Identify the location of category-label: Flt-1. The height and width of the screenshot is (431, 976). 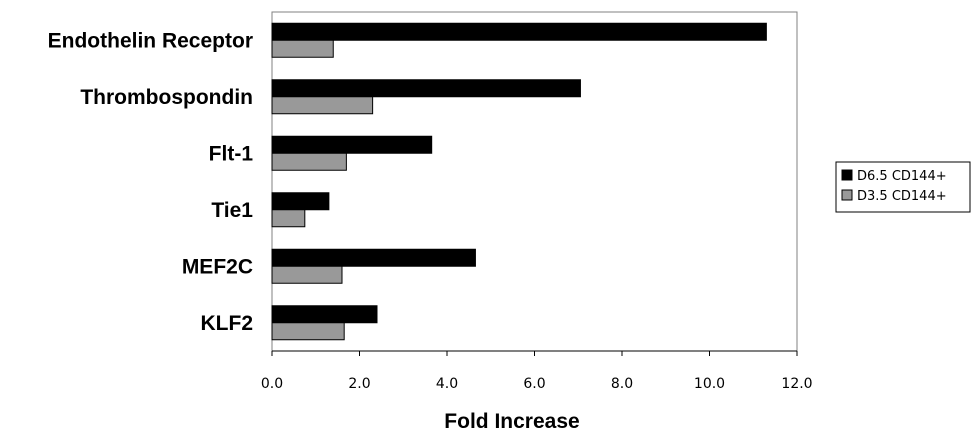
(231, 153).